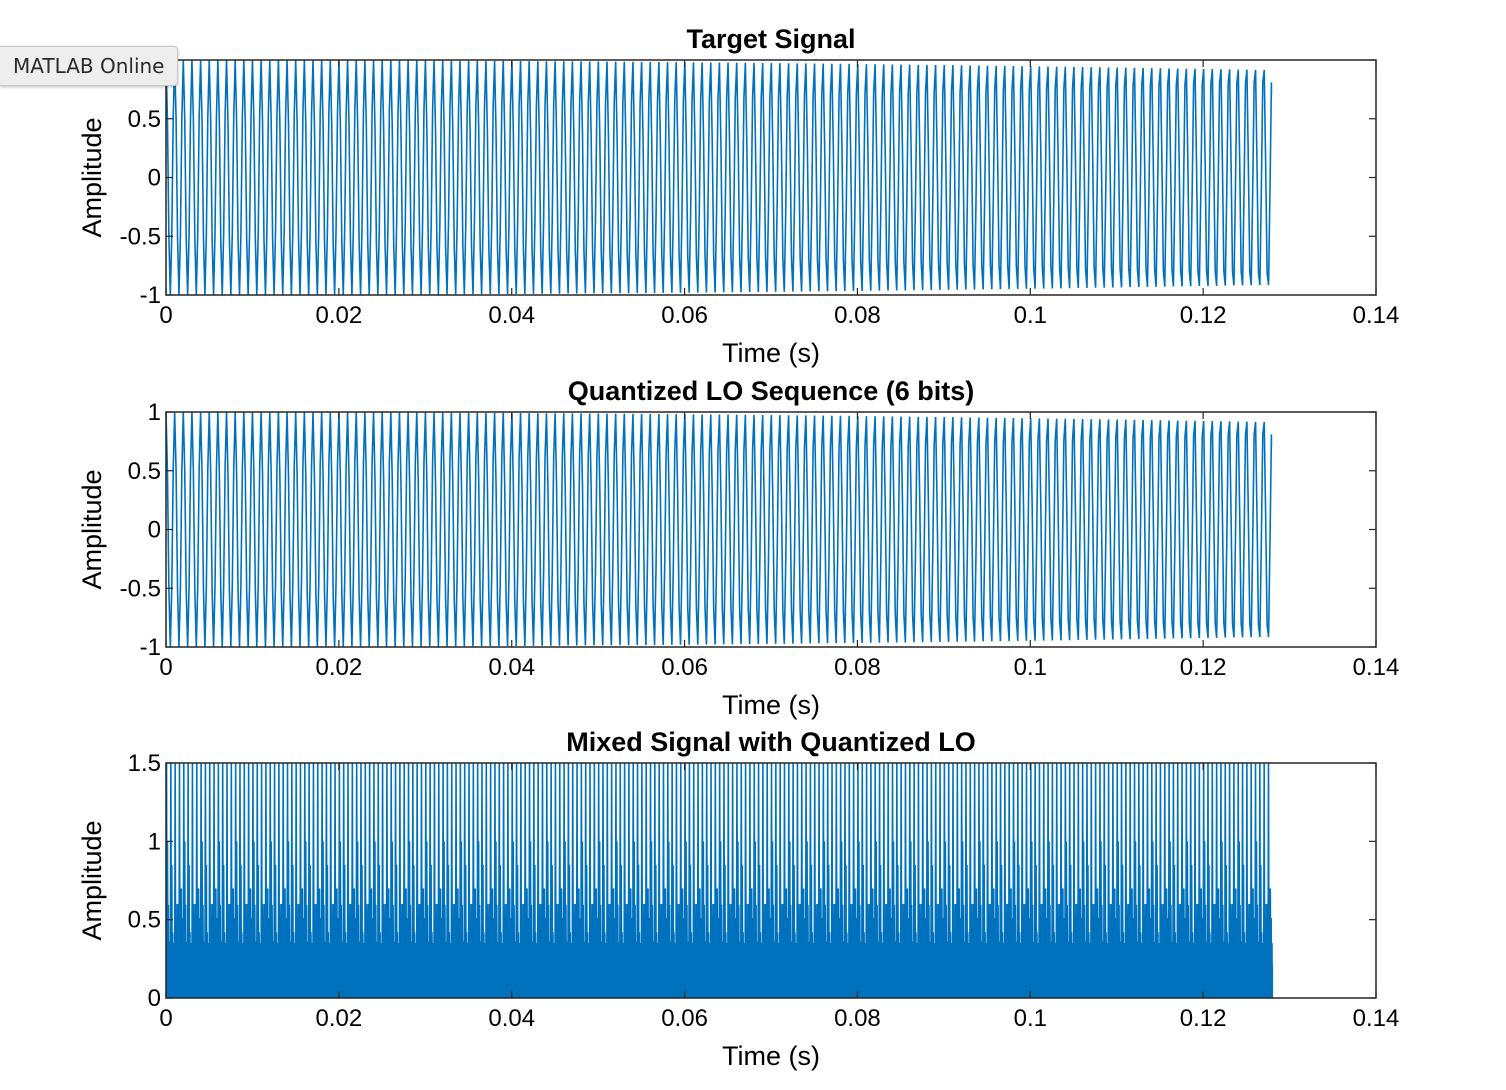 This screenshot has width=1506, height=1090. I want to click on y-tick-label: 1.5, so click(144, 763).